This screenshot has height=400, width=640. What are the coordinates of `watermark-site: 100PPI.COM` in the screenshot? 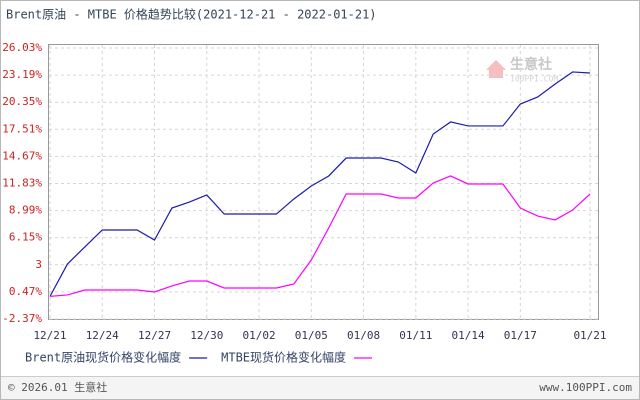 It's located at (534, 79).